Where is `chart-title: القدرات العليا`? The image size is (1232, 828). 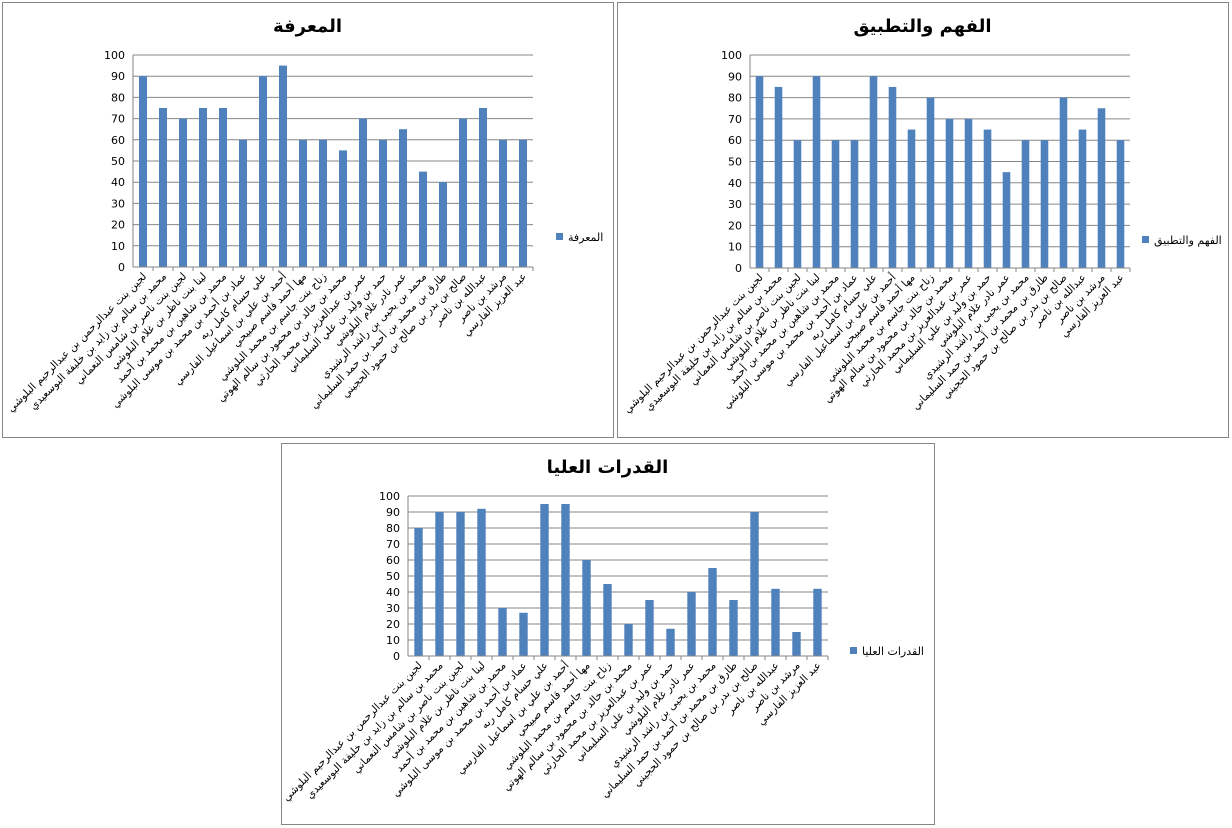
chart-title: القدرات العليا is located at coordinates (608, 467).